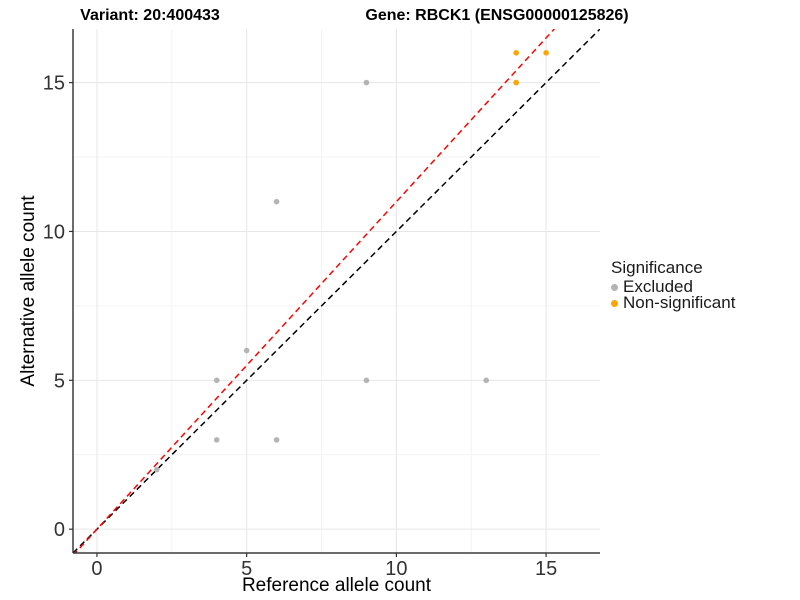 Image resolution: width=800 pixels, height=600 pixels. What do you see at coordinates (497, 15) in the screenshot?
I see `gene-title: Gene: RBCK1 (ENSG00000125826)` at bounding box center [497, 15].